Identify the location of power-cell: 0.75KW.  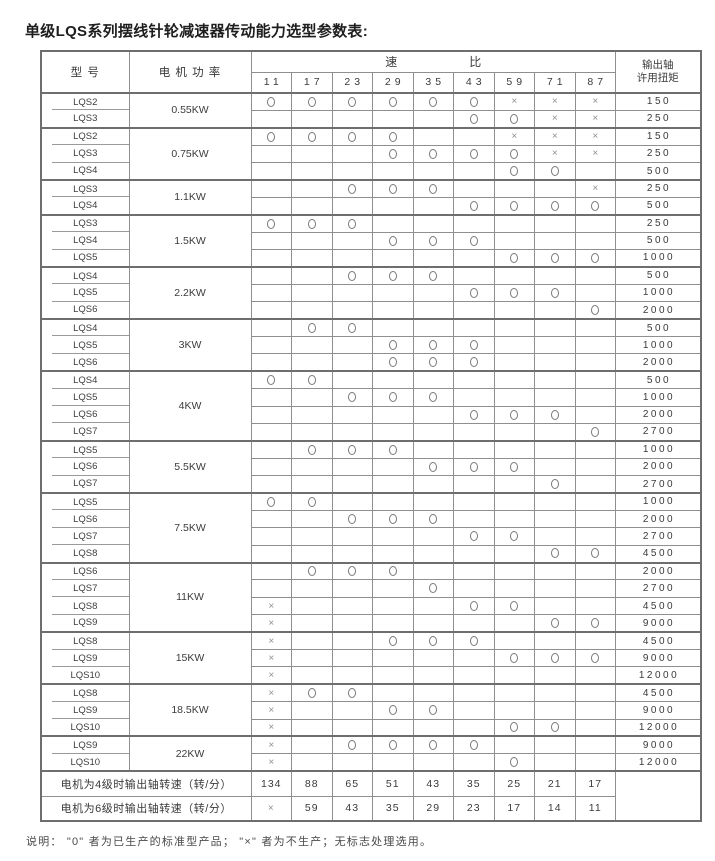
(190, 153).